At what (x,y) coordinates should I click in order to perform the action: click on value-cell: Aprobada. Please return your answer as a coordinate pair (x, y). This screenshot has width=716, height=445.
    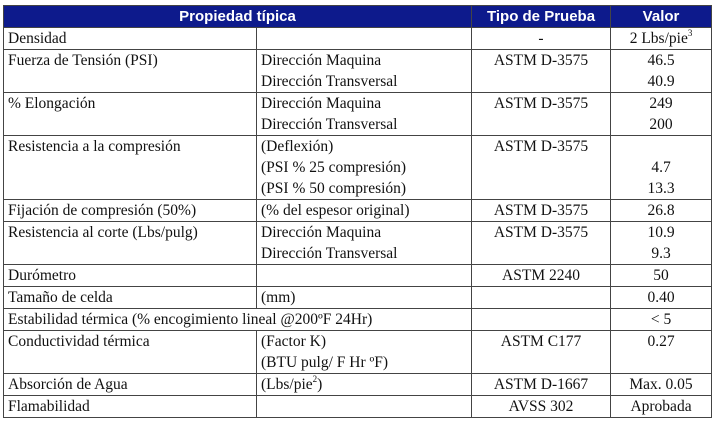
    Looking at the image, I should click on (661, 406).